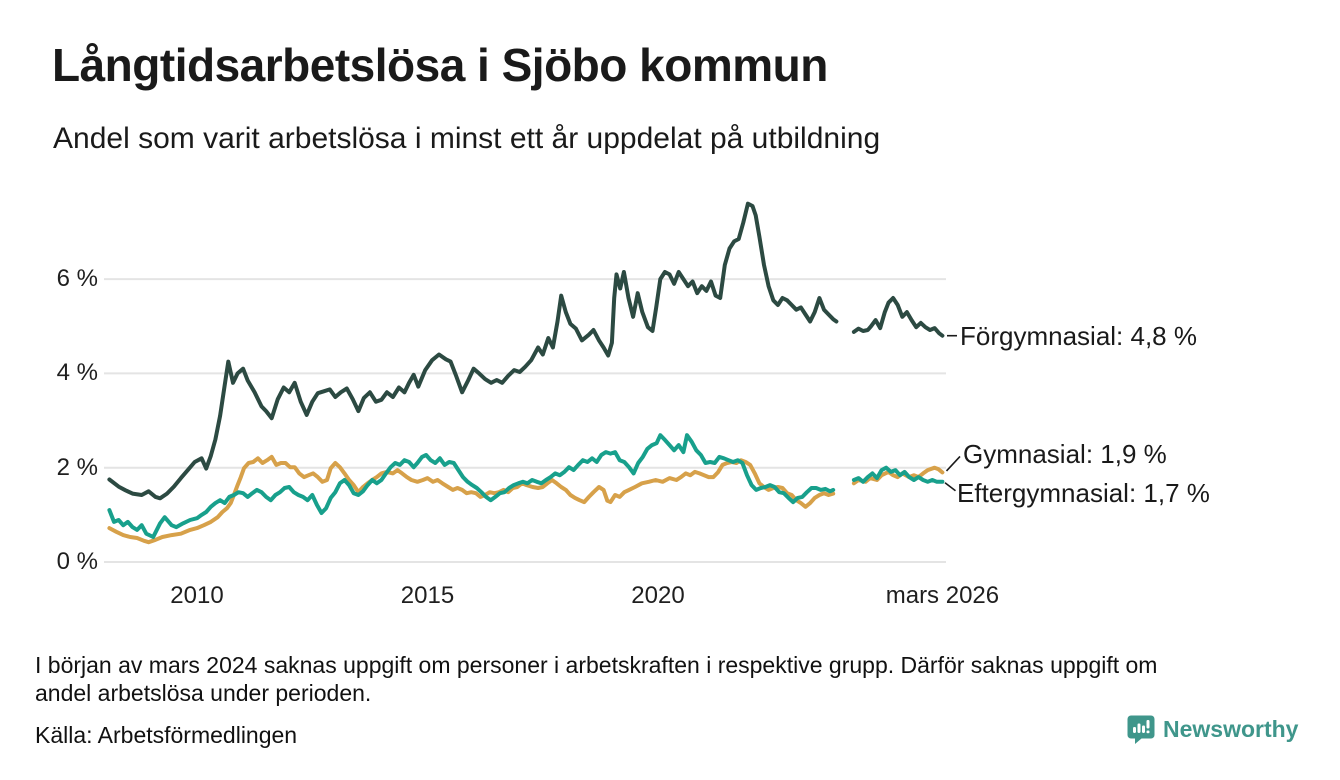 The width and height of the screenshot is (1340, 780). I want to click on y-tick-label-4: 4 %, so click(77, 373).